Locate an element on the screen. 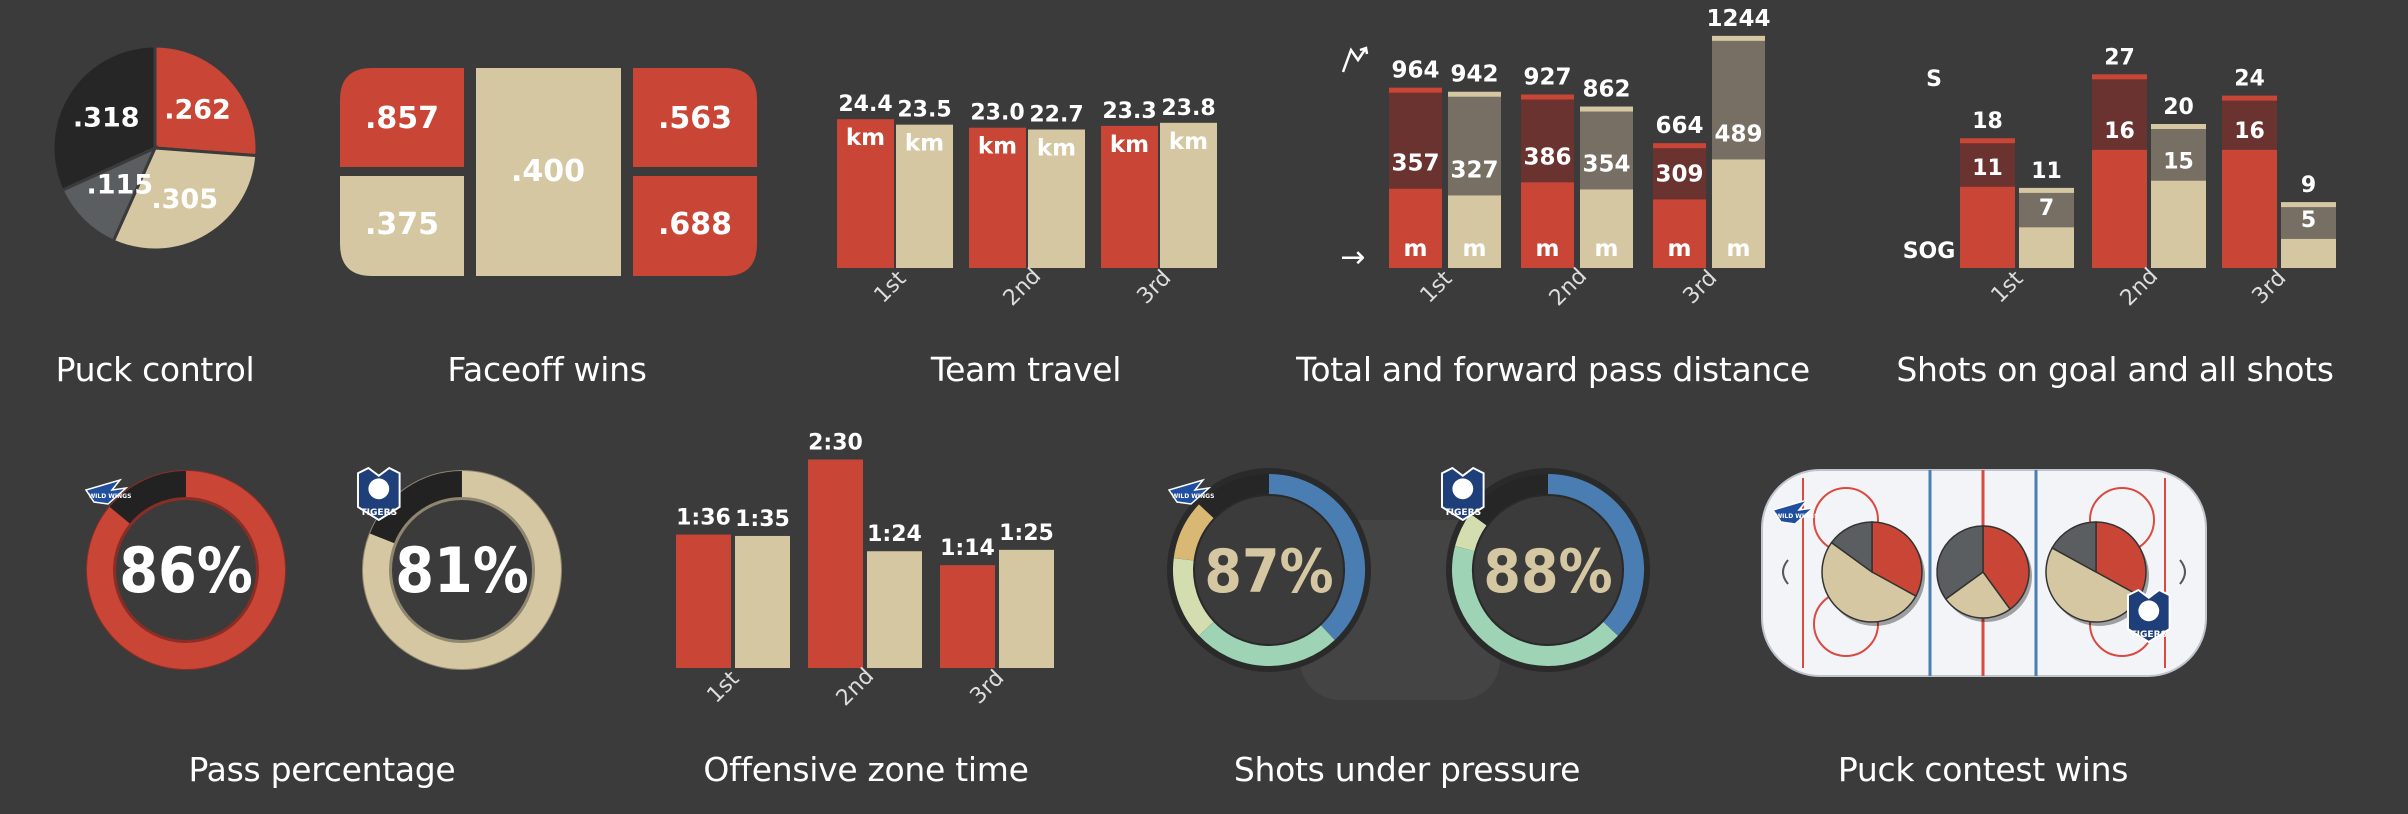 The width and height of the screenshot is (2408, 814). total-value-label: 862 is located at coordinates (1606, 90).